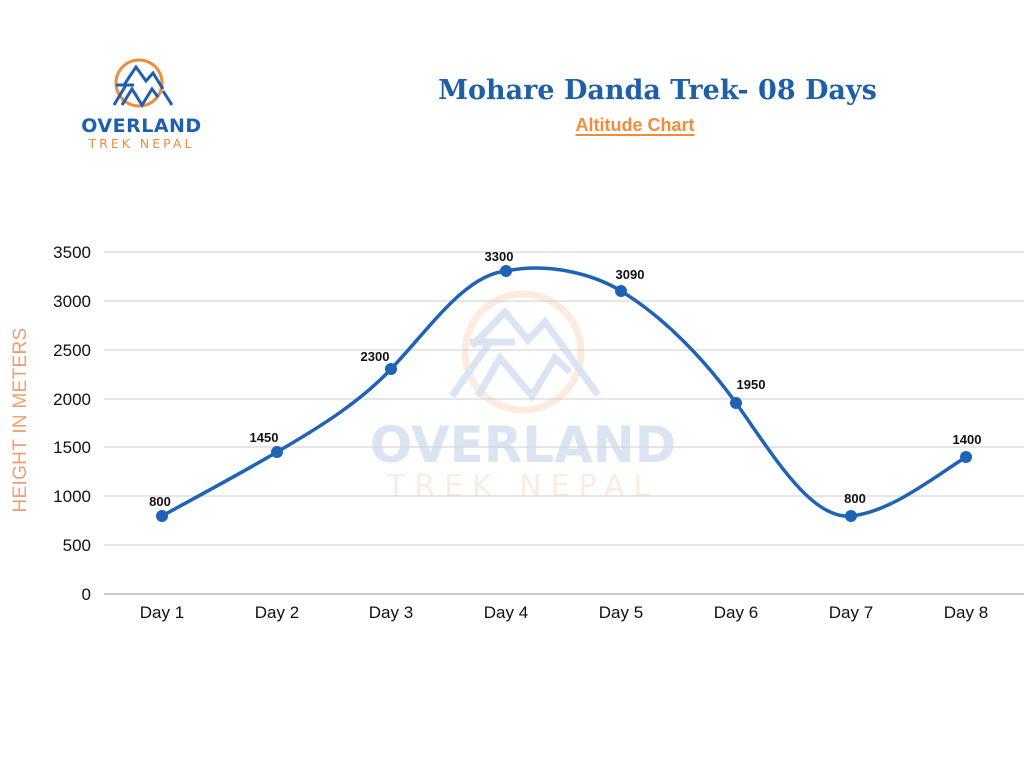 The image size is (1024, 768). What do you see at coordinates (77, 545) in the screenshot?
I see `y-tick: 500` at bounding box center [77, 545].